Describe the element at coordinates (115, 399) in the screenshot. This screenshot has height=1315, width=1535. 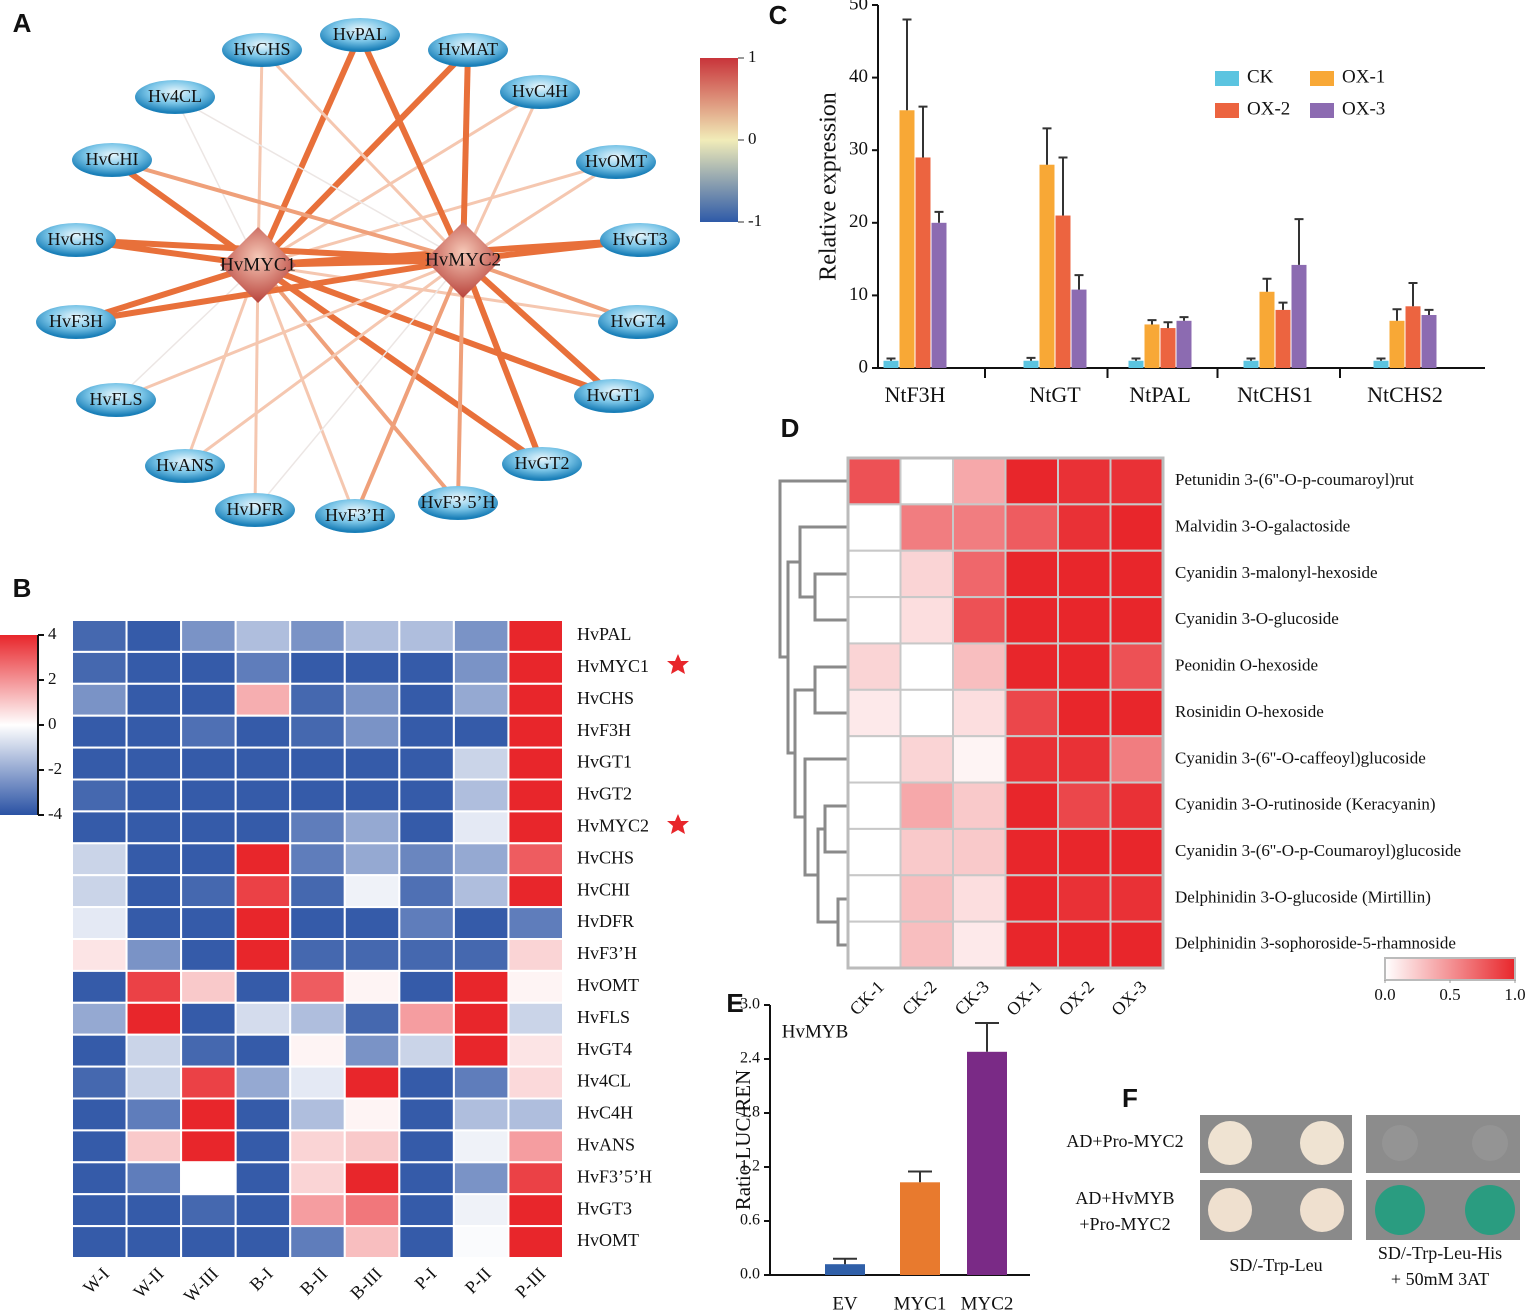
I see `gene-label: HvFLS` at that location.